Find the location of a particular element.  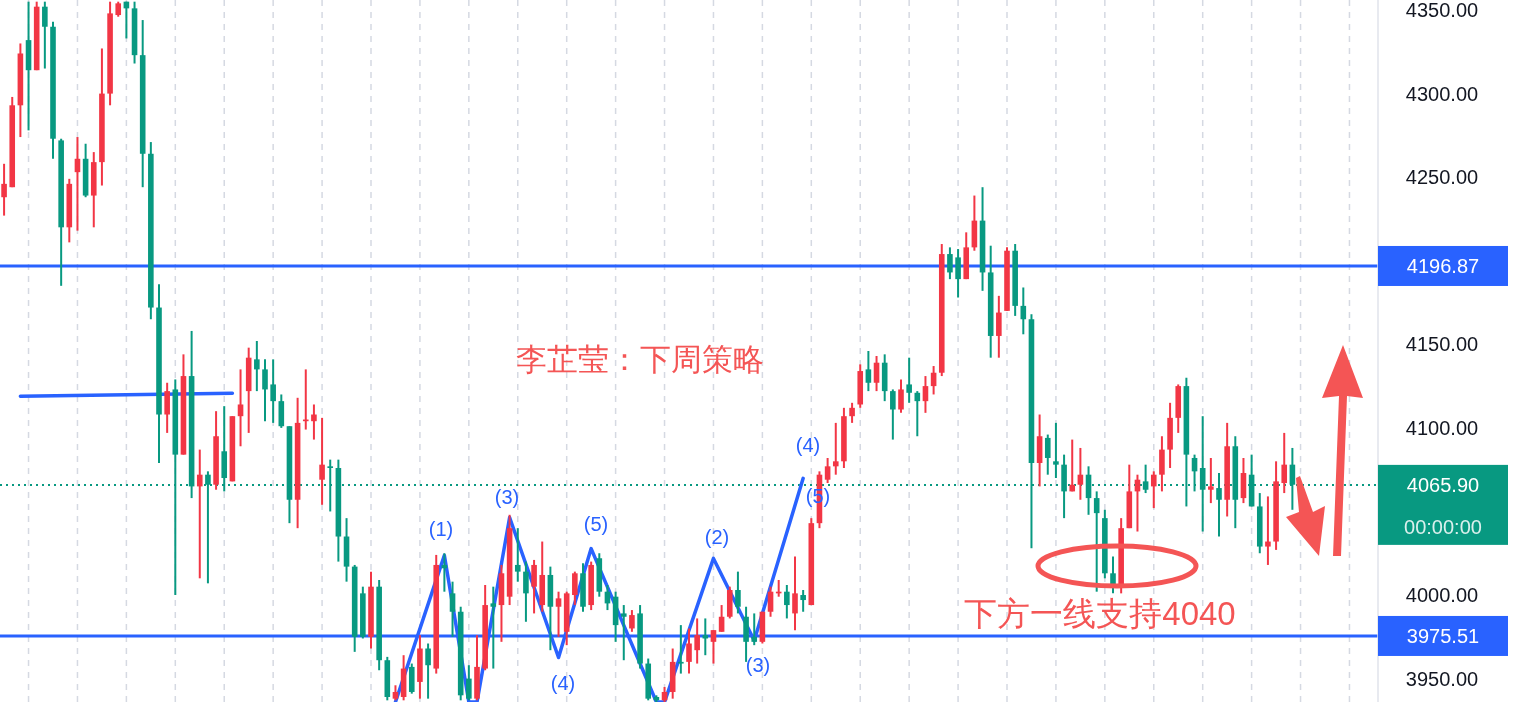

annotation: 李芷莹：下周策略 is located at coordinates (640, 359).